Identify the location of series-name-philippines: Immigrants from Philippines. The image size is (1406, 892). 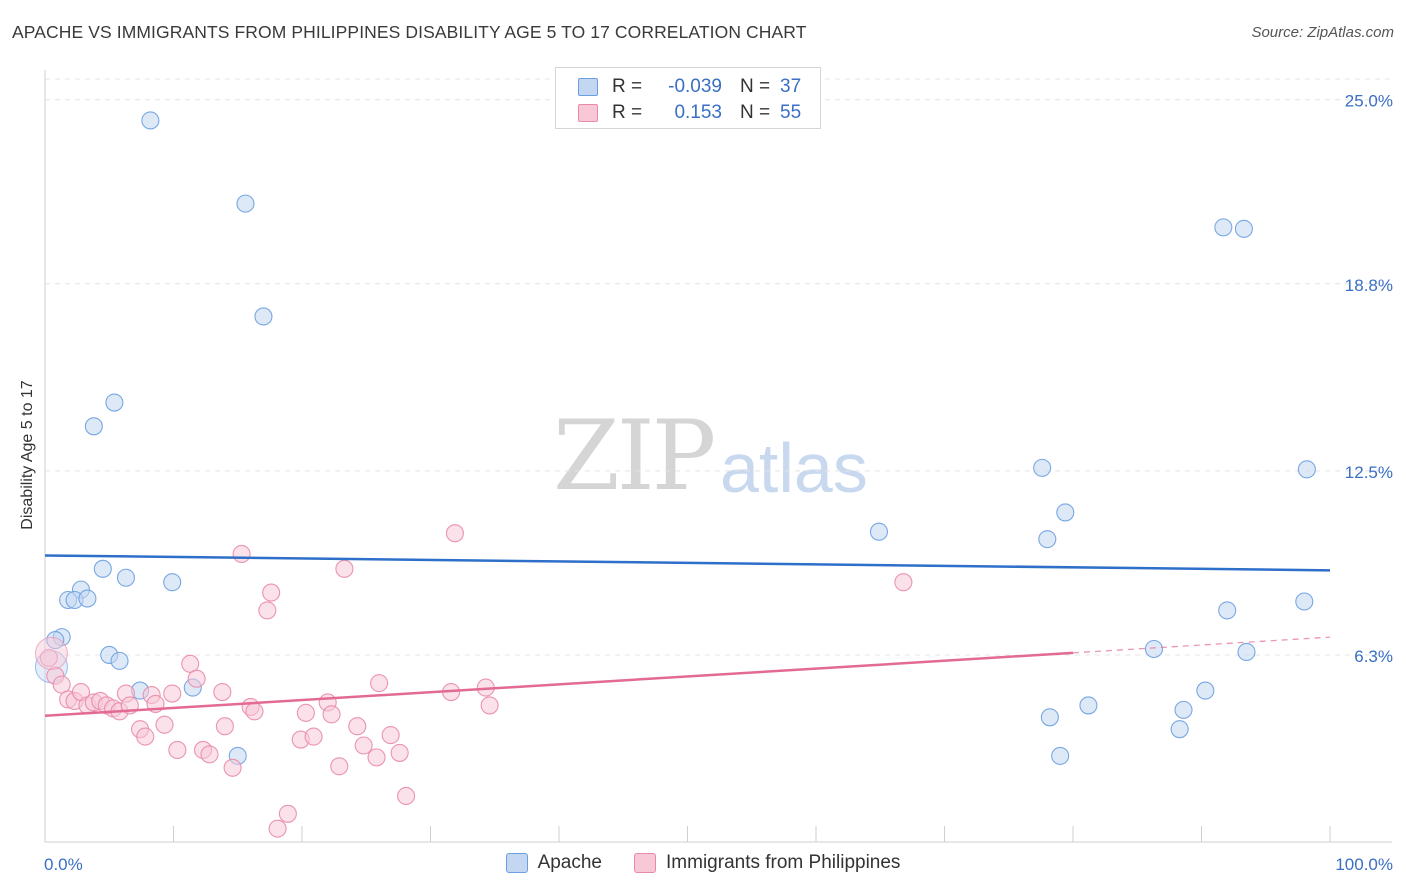
(783, 862).